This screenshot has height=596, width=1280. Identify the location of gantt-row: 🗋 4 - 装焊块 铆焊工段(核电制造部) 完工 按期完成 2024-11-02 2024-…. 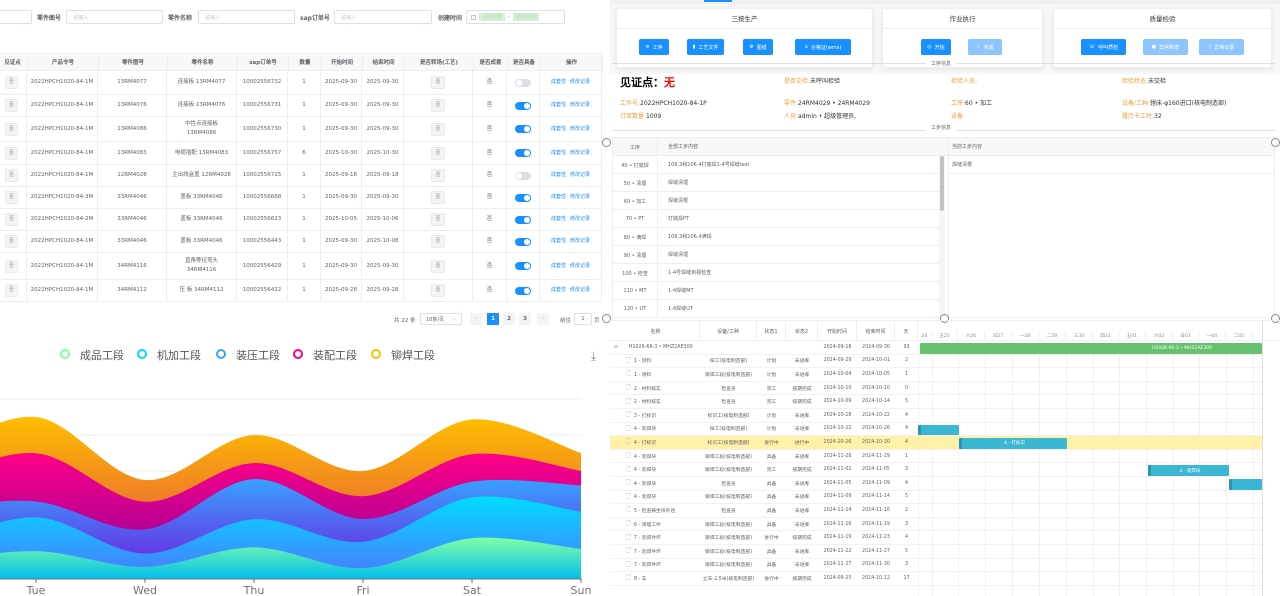
(936, 470).